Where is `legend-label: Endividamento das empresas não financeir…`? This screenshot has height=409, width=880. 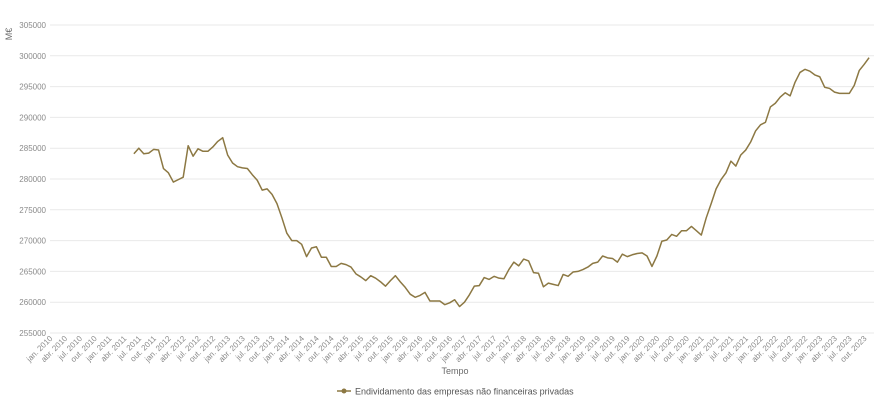 legend-label: Endividamento das empresas não financeir… is located at coordinates (464, 392).